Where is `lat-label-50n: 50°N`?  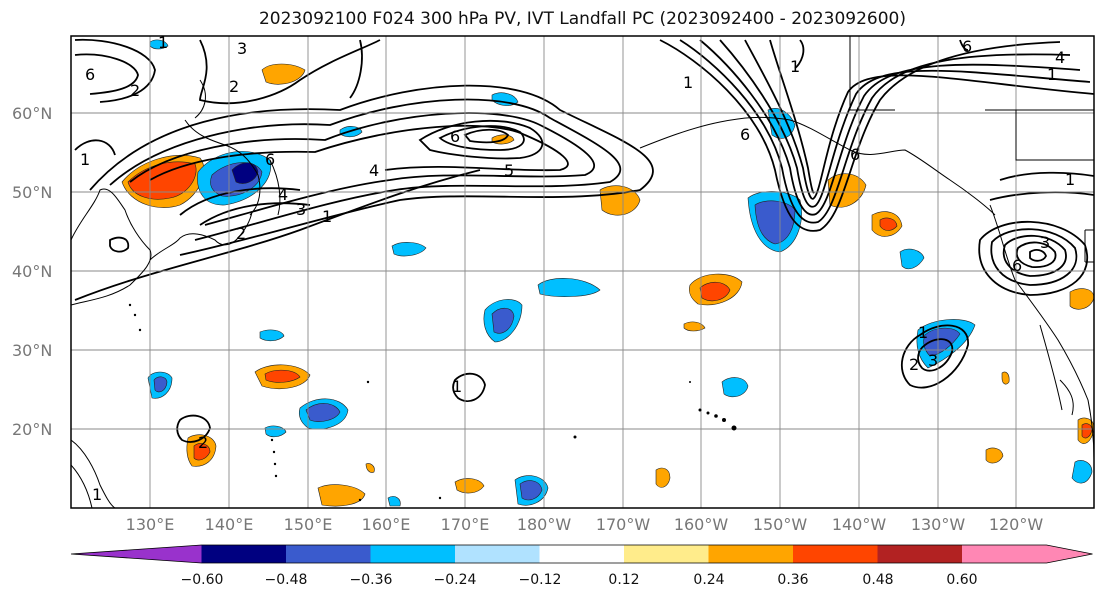 lat-label-50n: 50°N is located at coordinates (32, 192).